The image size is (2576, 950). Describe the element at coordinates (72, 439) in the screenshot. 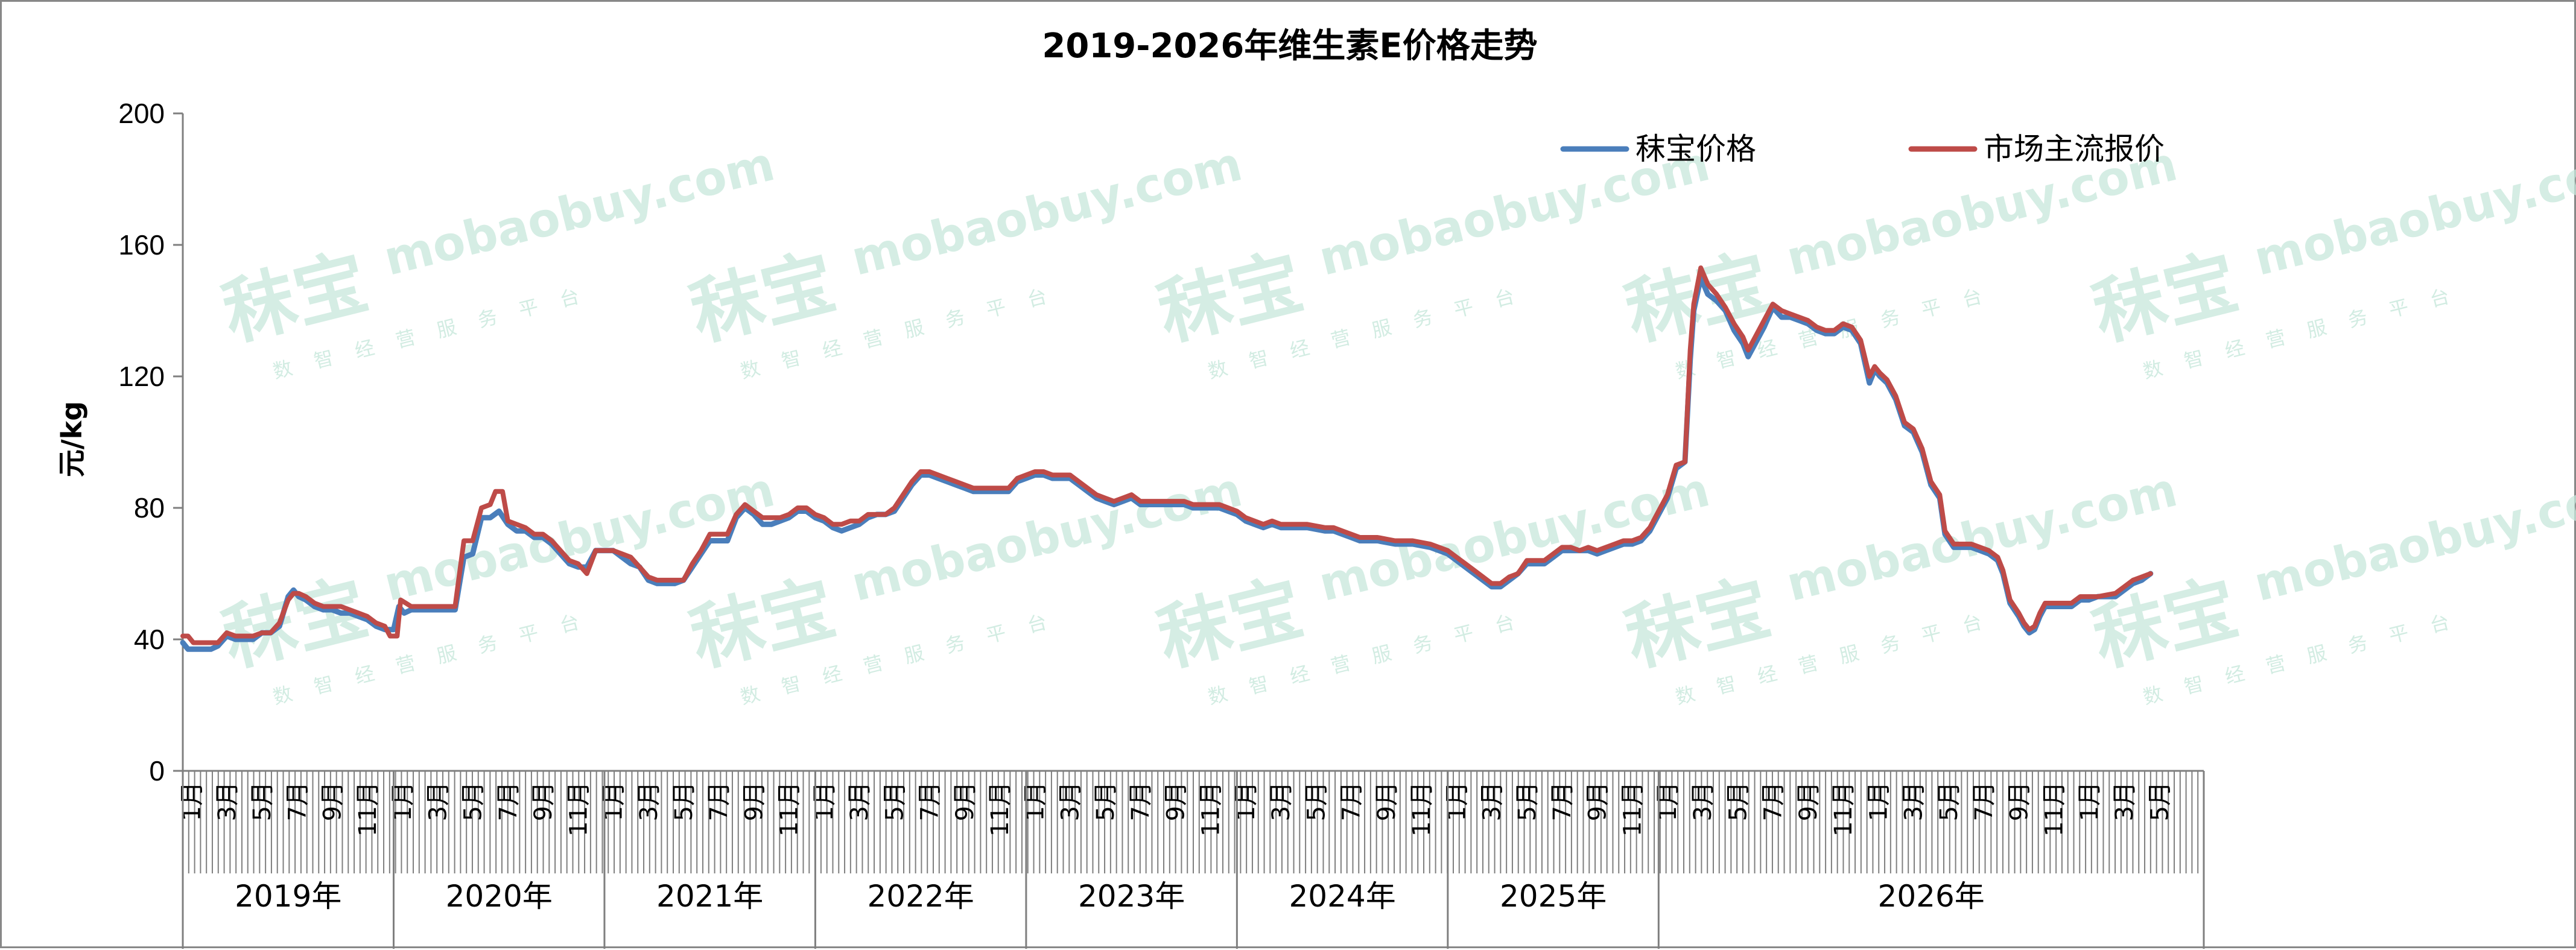

I see `y-axis-label: 元/kg` at that location.